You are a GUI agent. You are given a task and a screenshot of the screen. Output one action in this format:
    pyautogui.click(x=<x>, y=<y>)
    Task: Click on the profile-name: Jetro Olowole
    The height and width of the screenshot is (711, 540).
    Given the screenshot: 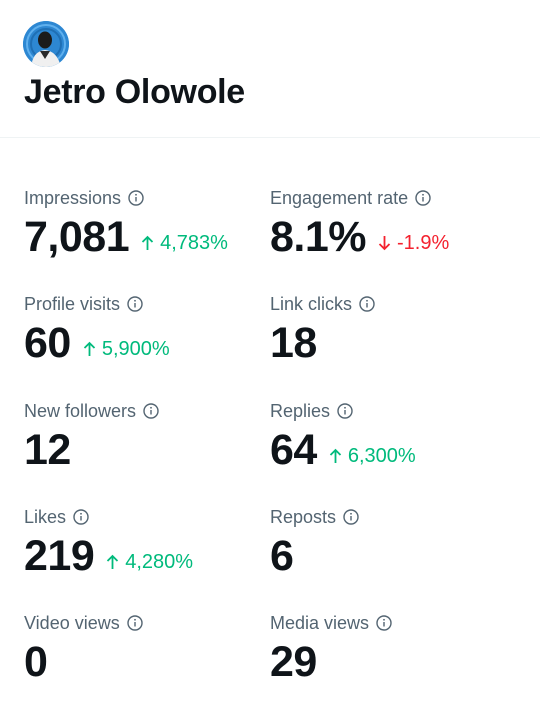 What is the action you would take?
    pyautogui.click(x=134, y=92)
    